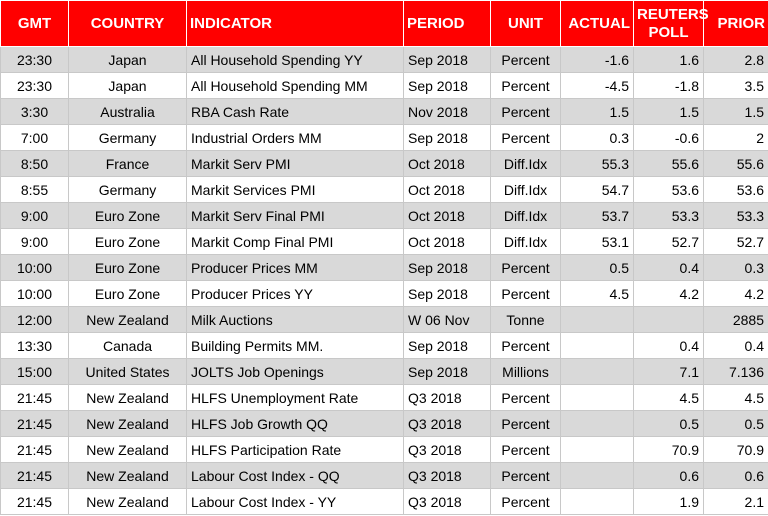 The width and height of the screenshot is (768, 516). What do you see at coordinates (127, 137) in the screenshot?
I see `table-cell: Germany` at bounding box center [127, 137].